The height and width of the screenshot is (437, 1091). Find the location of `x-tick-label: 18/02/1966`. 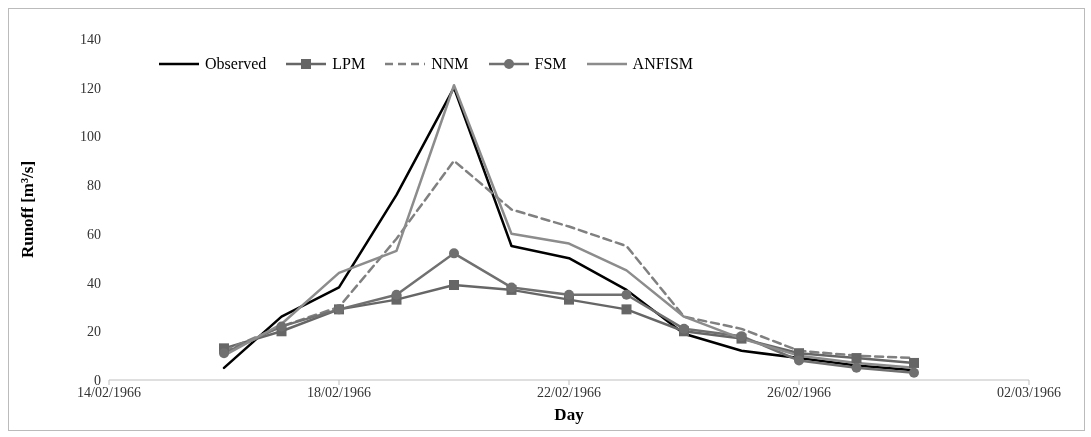

x-tick-label: 18/02/1966 is located at coordinates (339, 392).